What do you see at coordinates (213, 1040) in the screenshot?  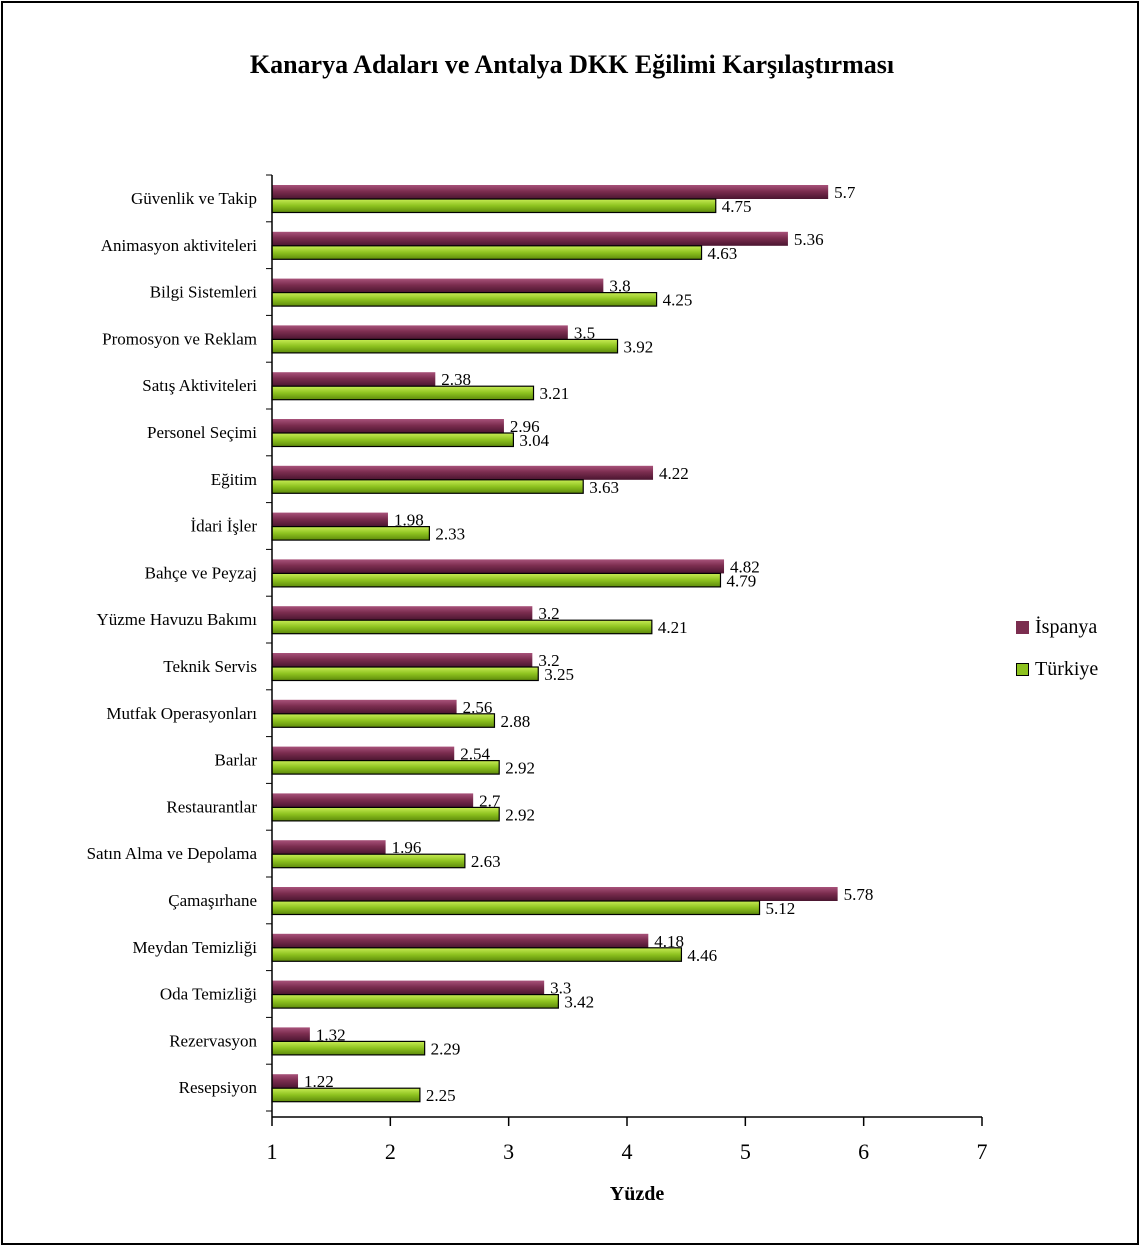 I see `category-label: Rezervasyon` at bounding box center [213, 1040].